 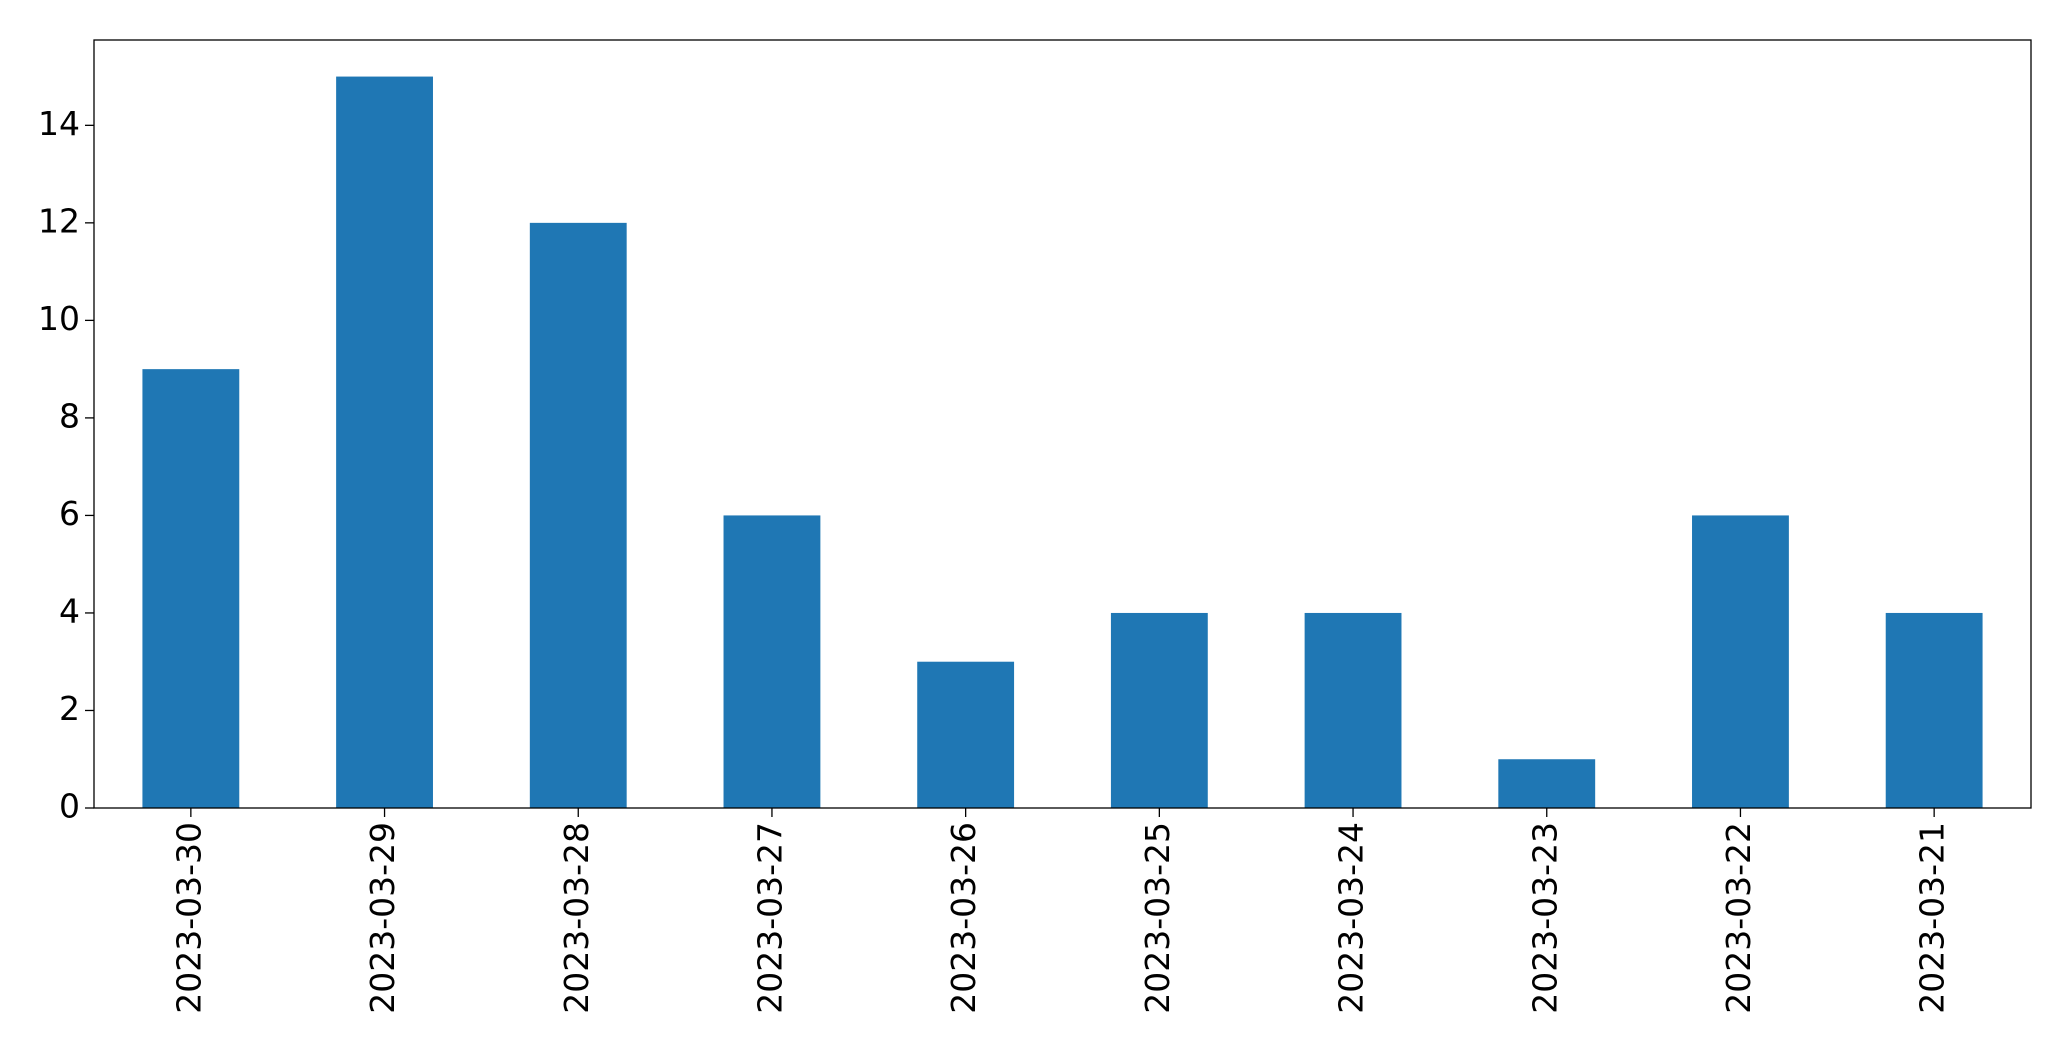 I want to click on x-tick-label: 2023-03-21, so click(x=1932, y=918).